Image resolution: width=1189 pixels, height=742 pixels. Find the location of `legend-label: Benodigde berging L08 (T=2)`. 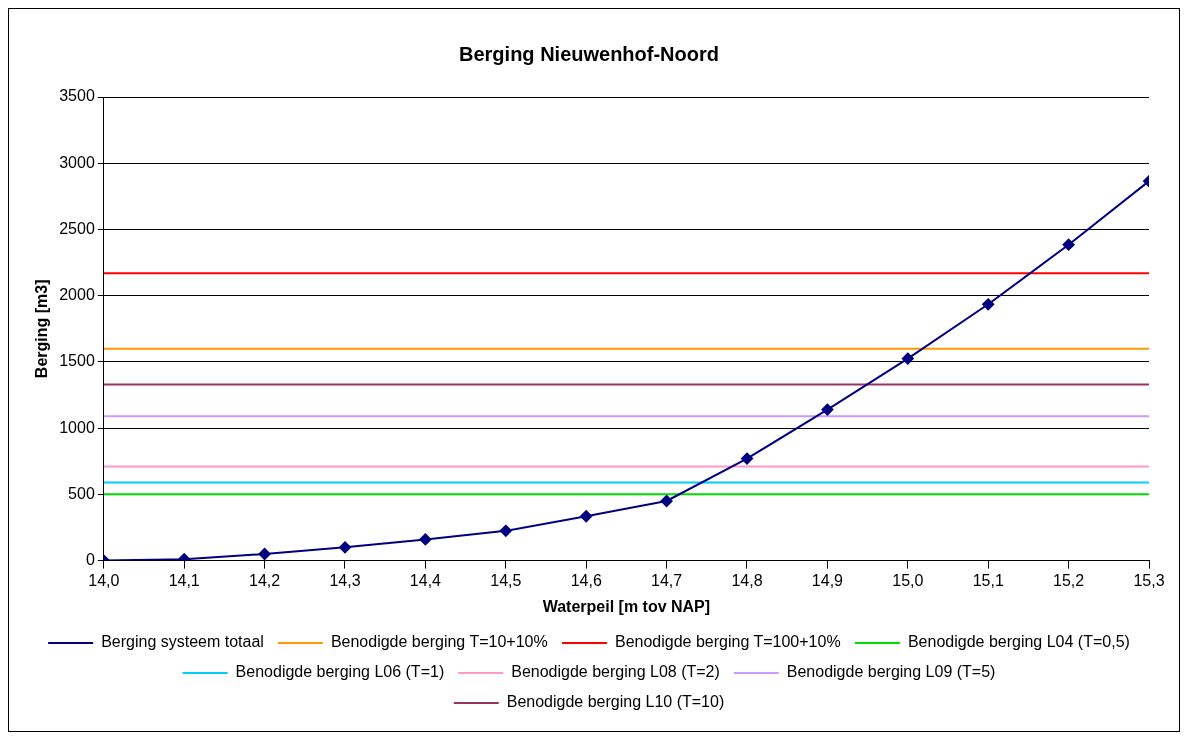

legend-label: Benodigde berging L08 (T=2) is located at coordinates (615, 672).